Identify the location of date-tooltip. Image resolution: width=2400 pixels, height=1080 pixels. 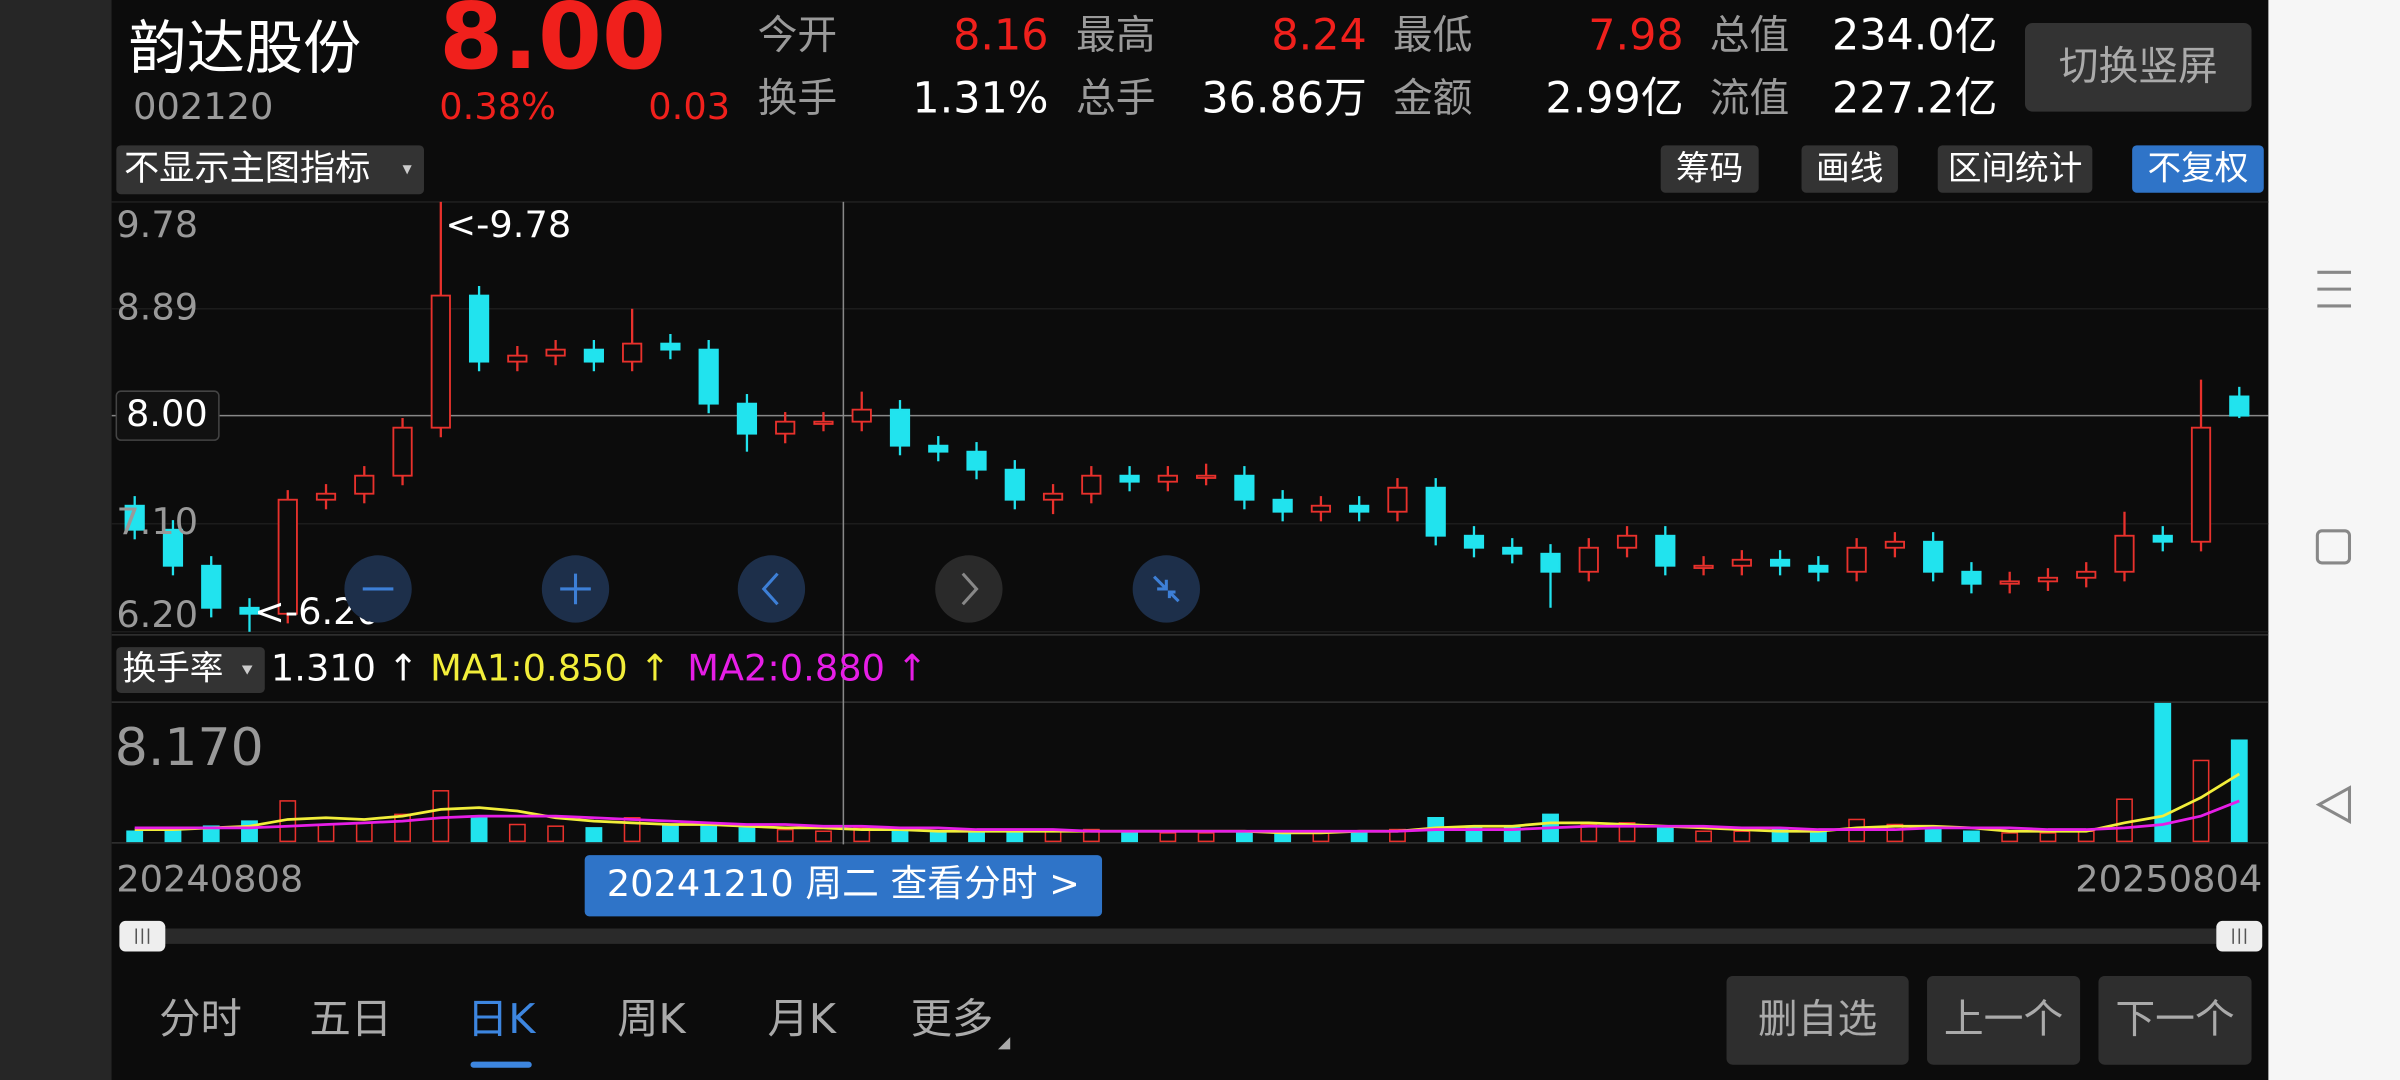
(843, 886).